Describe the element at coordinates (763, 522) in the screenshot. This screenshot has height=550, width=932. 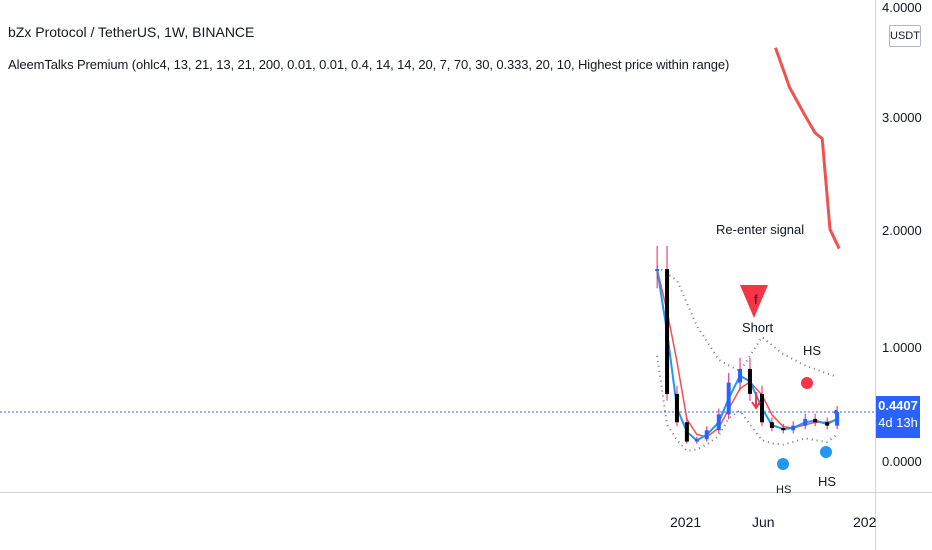
I see `time-tick: Jun` at that location.